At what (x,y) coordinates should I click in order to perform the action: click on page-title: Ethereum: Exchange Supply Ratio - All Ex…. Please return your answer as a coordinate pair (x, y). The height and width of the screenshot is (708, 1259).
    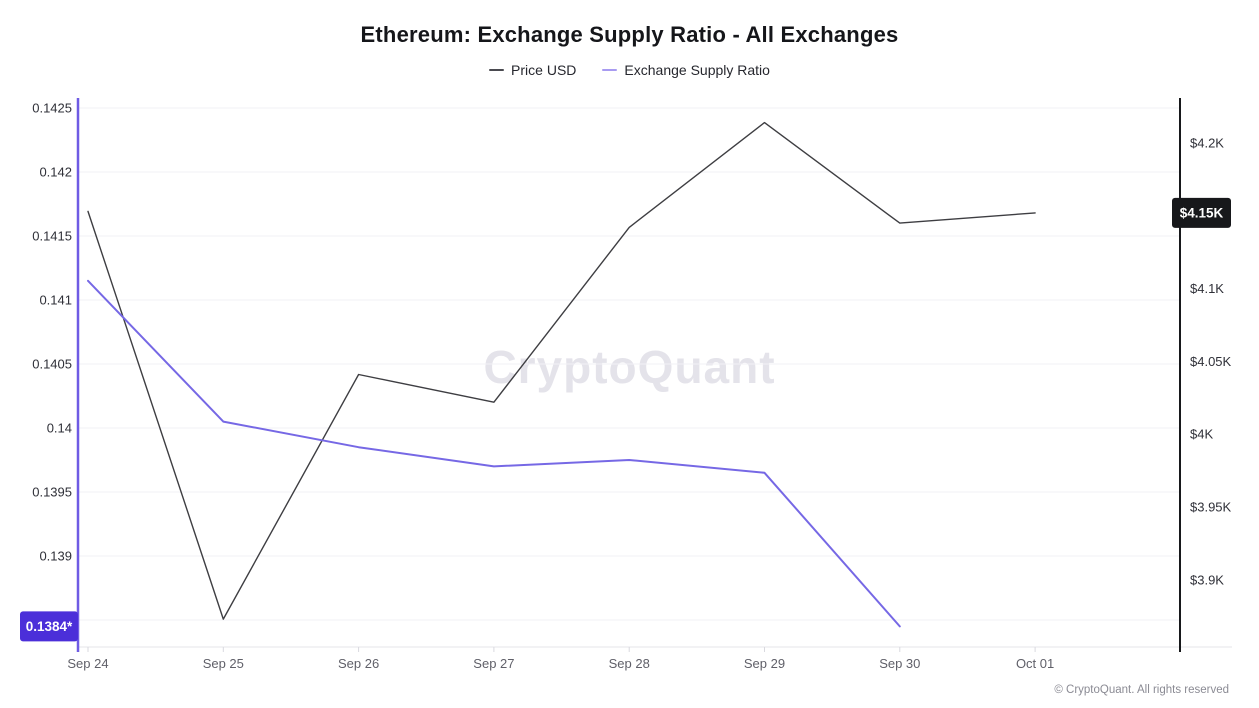
    Looking at the image, I should click on (629, 34).